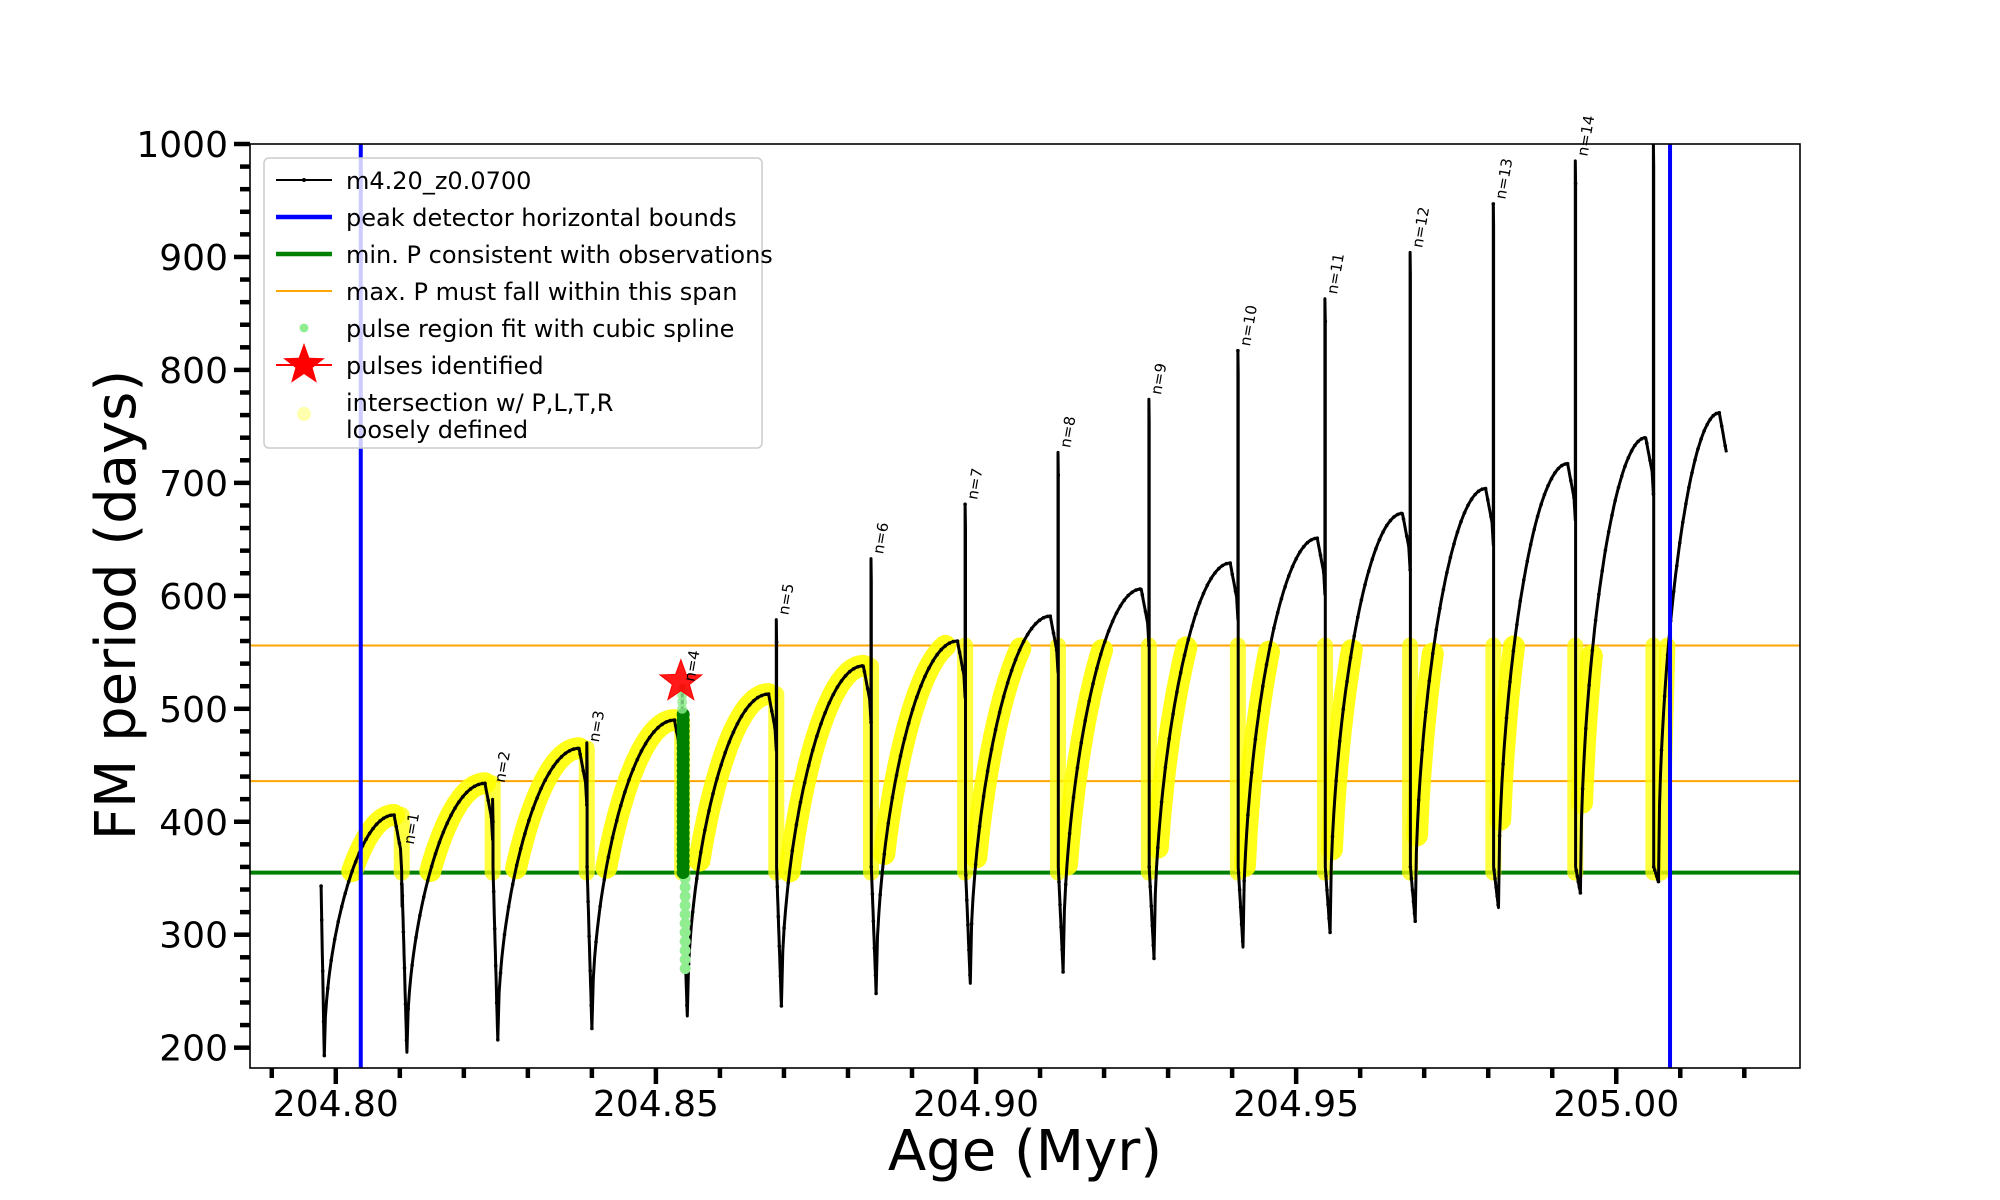  I want to click on y-tick-label: 500, so click(193, 710).